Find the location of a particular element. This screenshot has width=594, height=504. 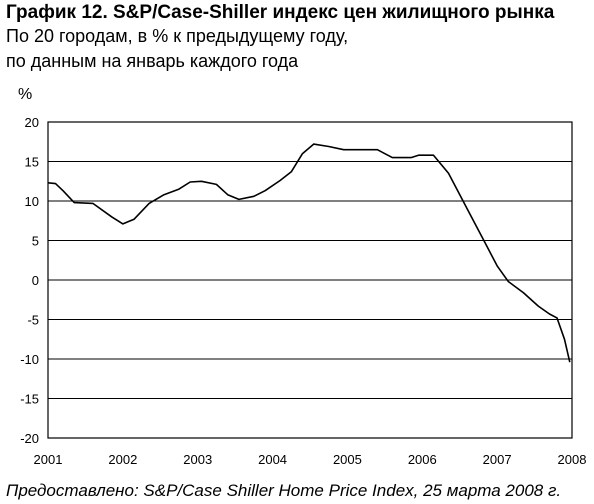

x-tick-label: 2001 is located at coordinates (48, 459).